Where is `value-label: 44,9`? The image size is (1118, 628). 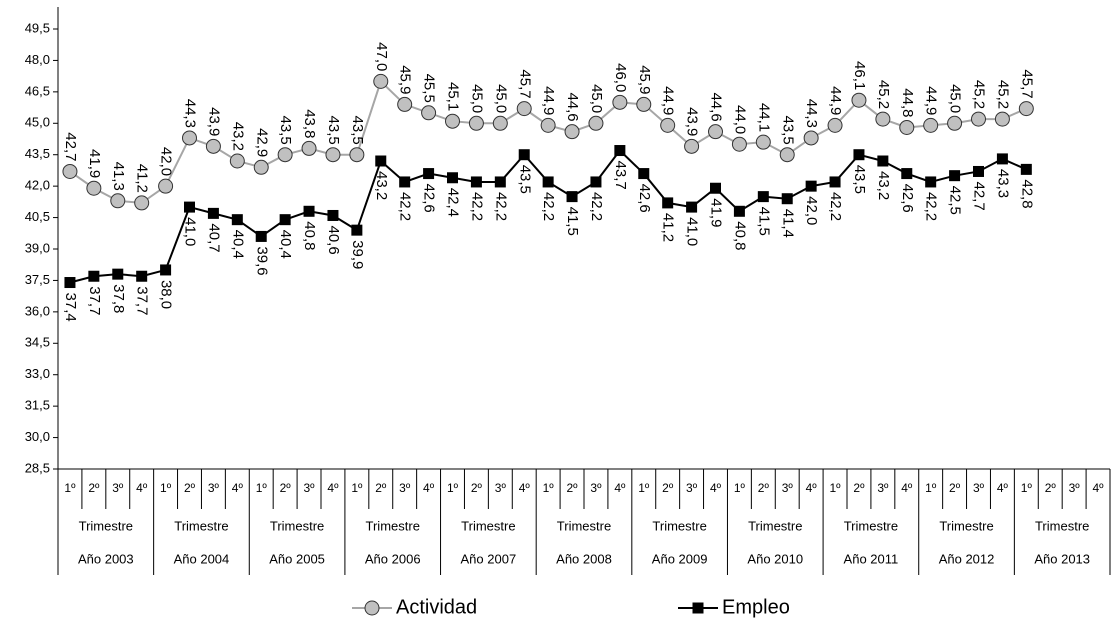 value-label: 44,9 is located at coordinates (548, 100).